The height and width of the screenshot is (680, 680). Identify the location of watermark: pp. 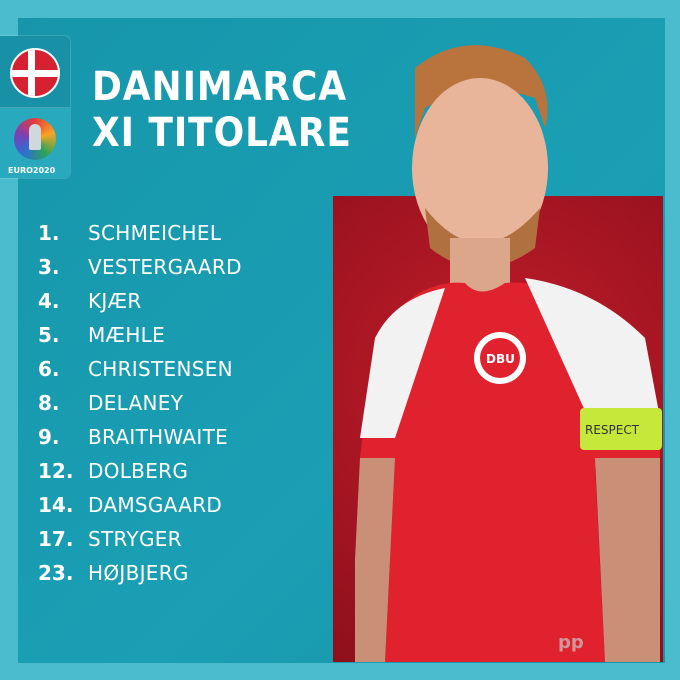
(571, 642).